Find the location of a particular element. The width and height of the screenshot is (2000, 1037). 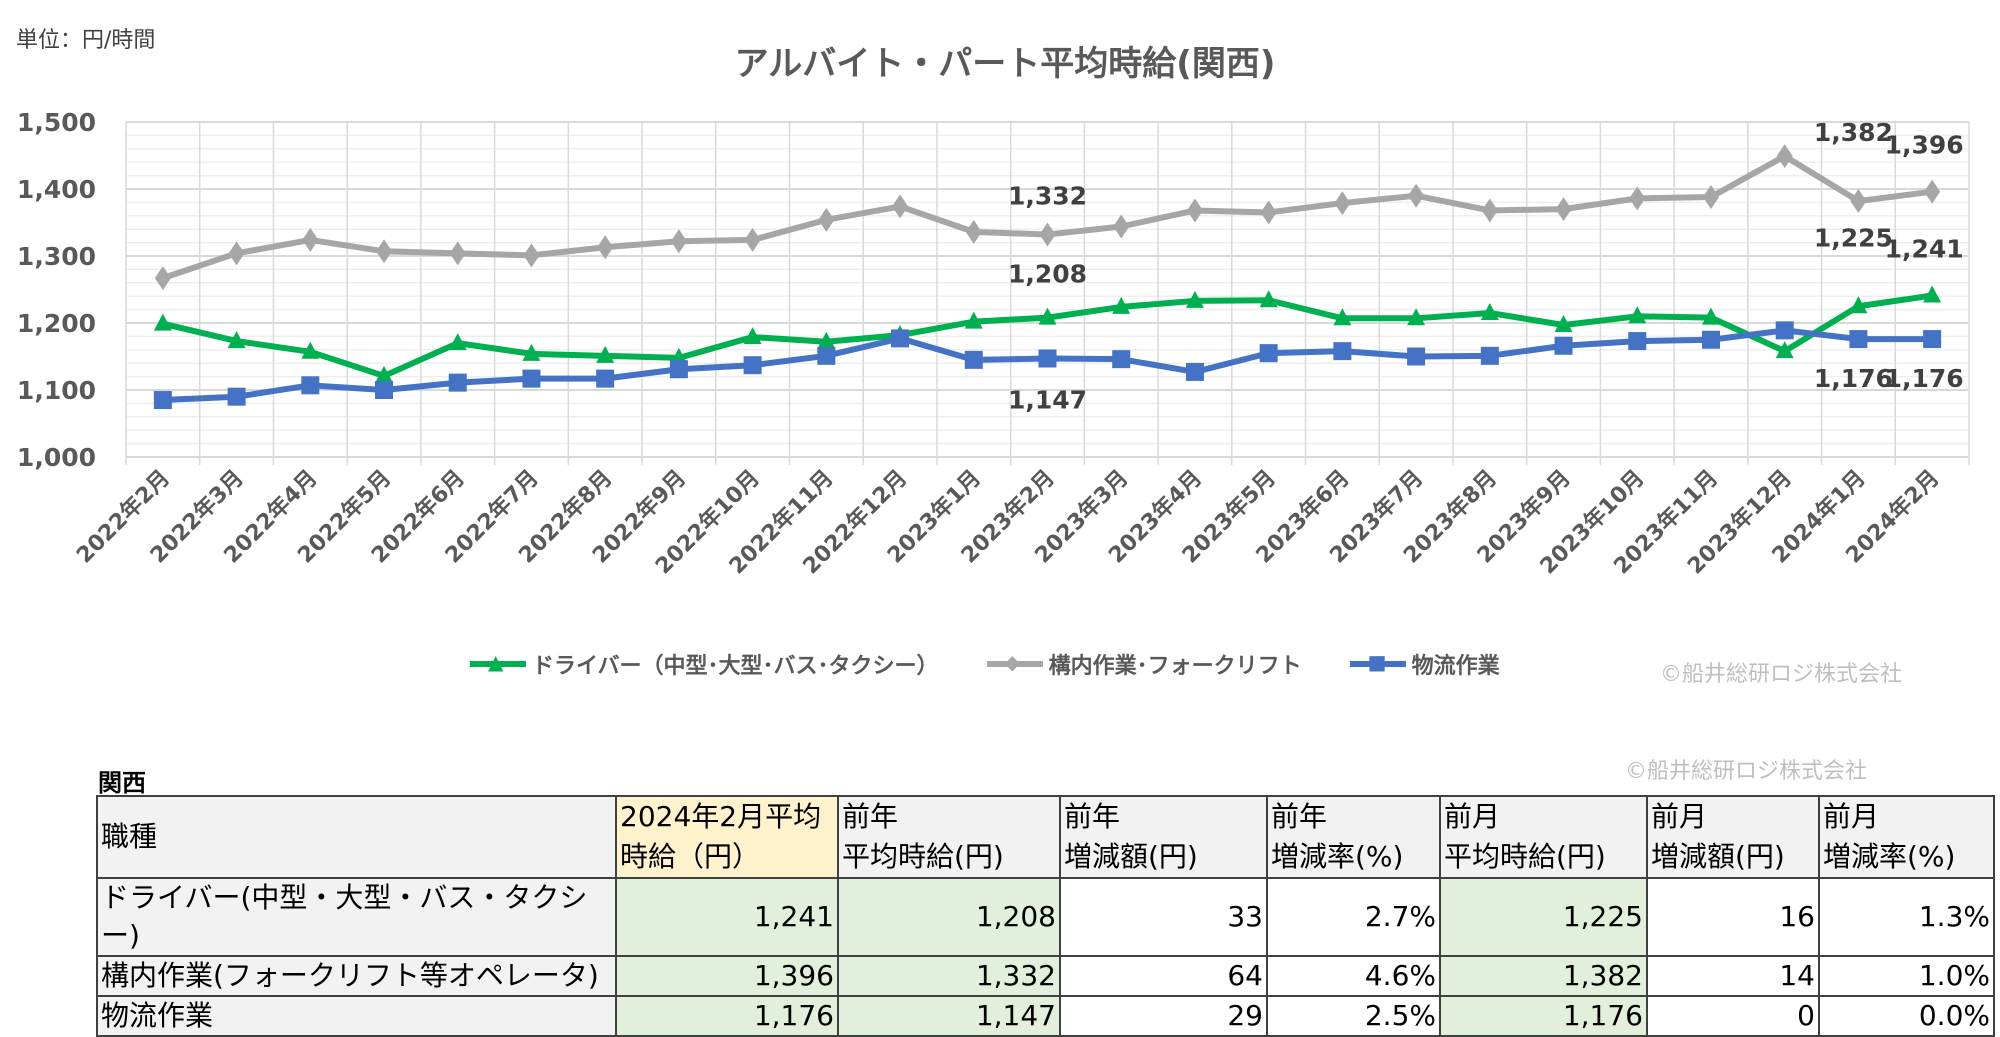

cell-current-avg: 1,241 is located at coordinates (727, 917).